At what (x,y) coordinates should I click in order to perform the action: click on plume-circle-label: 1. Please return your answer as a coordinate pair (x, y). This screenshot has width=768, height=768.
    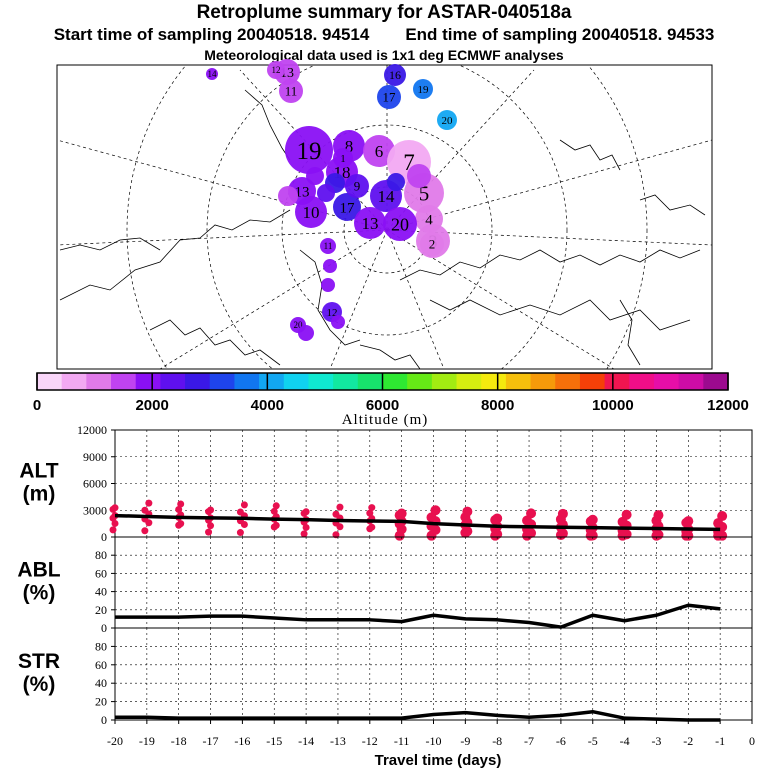
    Looking at the image, I should click on (343, 159).